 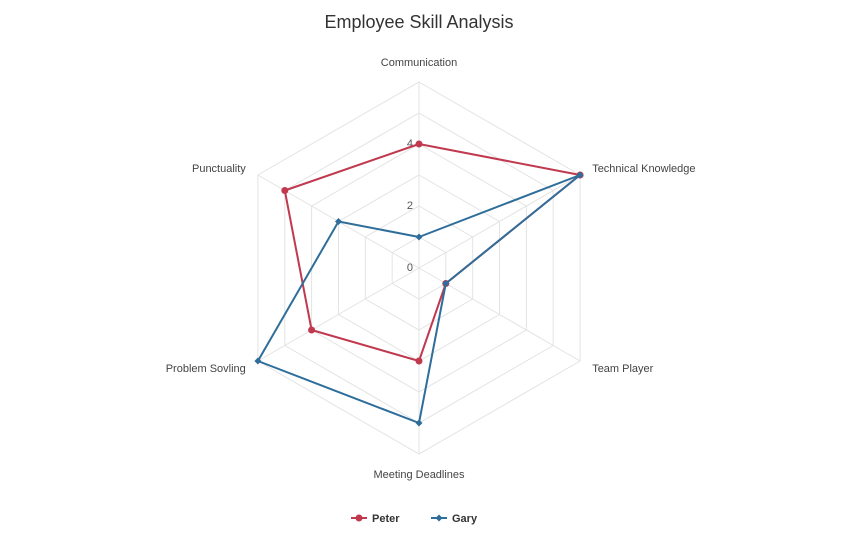 I want to click on radial-tick-label: 2, so click(x=410, y=206).